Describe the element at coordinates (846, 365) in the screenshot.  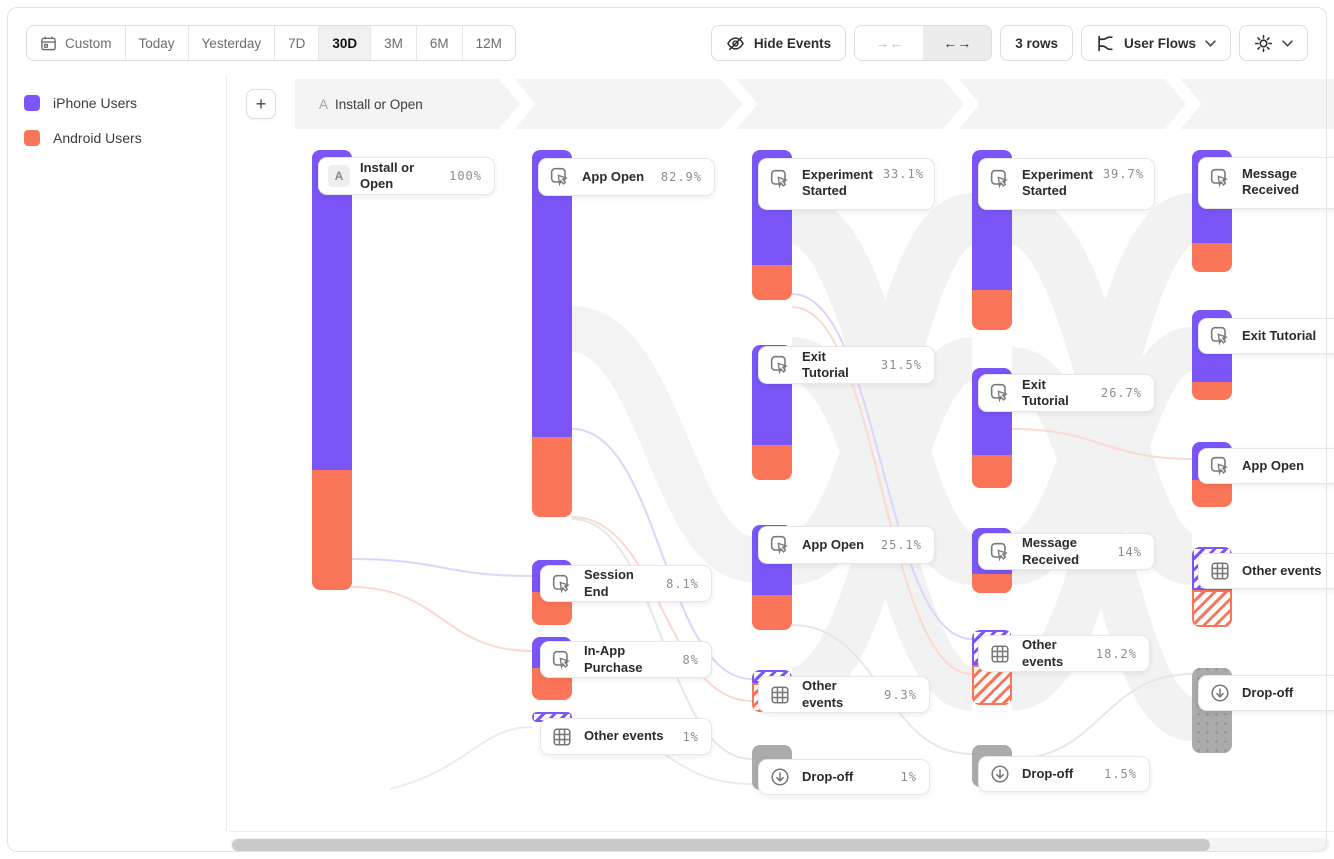
I see `flow-node-exit-tutorial: Exit Tutorial 31.5%` at that location.